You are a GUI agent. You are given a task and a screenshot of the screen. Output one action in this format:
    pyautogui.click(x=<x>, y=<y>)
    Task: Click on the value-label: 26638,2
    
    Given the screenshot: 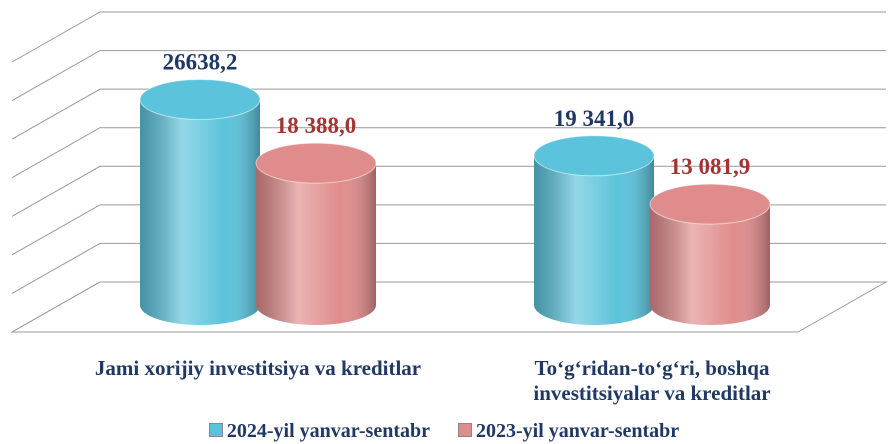 What is the action you would take?
    pyautogui.click(x=200, y=62)
    